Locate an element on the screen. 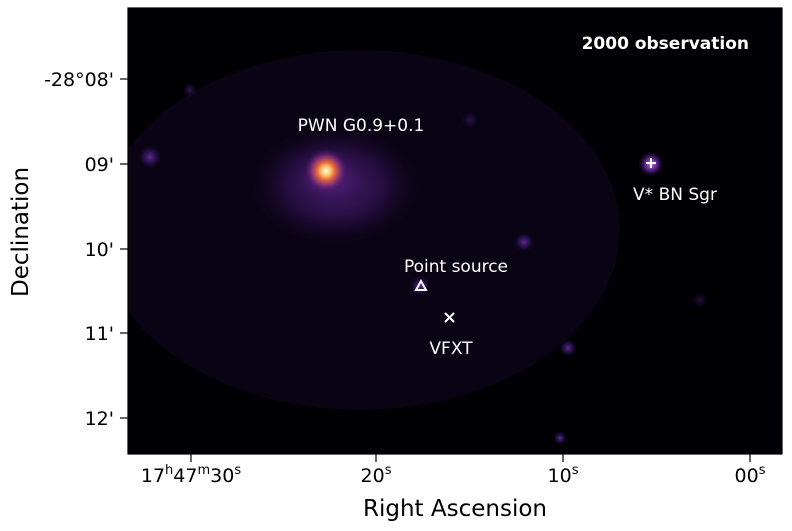  y-axis-title: Declination is located at coordinates (21, 232).